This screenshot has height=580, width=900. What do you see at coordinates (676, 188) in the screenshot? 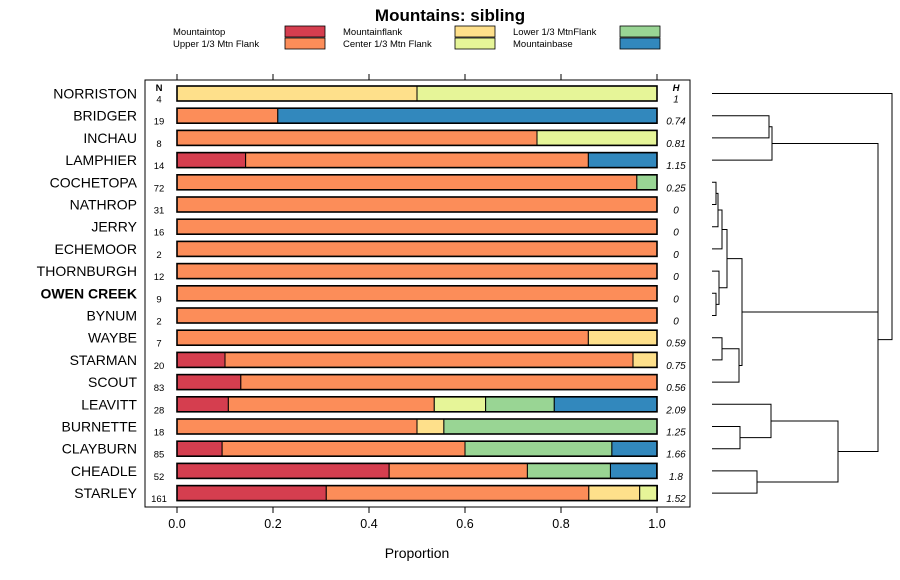
I see `h-value: 0.25` at bounding box center [676, 188].